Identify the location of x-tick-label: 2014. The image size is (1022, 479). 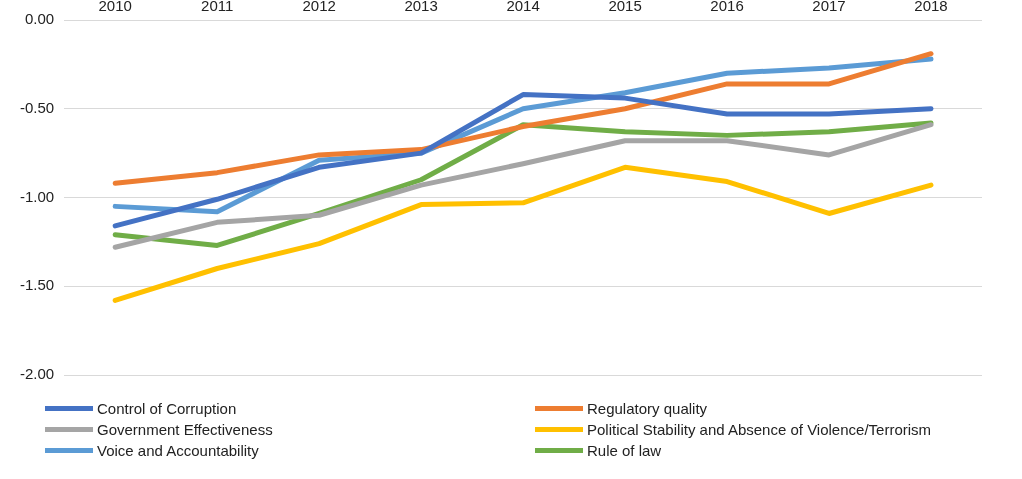
(523, 7).